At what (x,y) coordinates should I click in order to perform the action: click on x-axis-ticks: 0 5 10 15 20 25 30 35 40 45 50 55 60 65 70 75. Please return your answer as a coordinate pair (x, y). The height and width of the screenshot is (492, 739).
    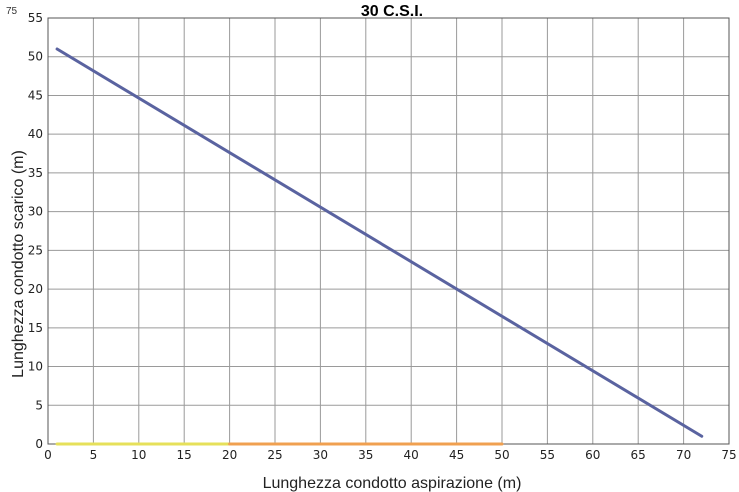
    Looking at the image, I should click on (390, 455).